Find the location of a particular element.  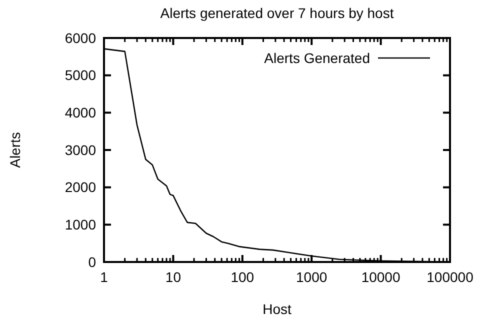

y-tick-label: 3000 is located at coordinates (80, 150).